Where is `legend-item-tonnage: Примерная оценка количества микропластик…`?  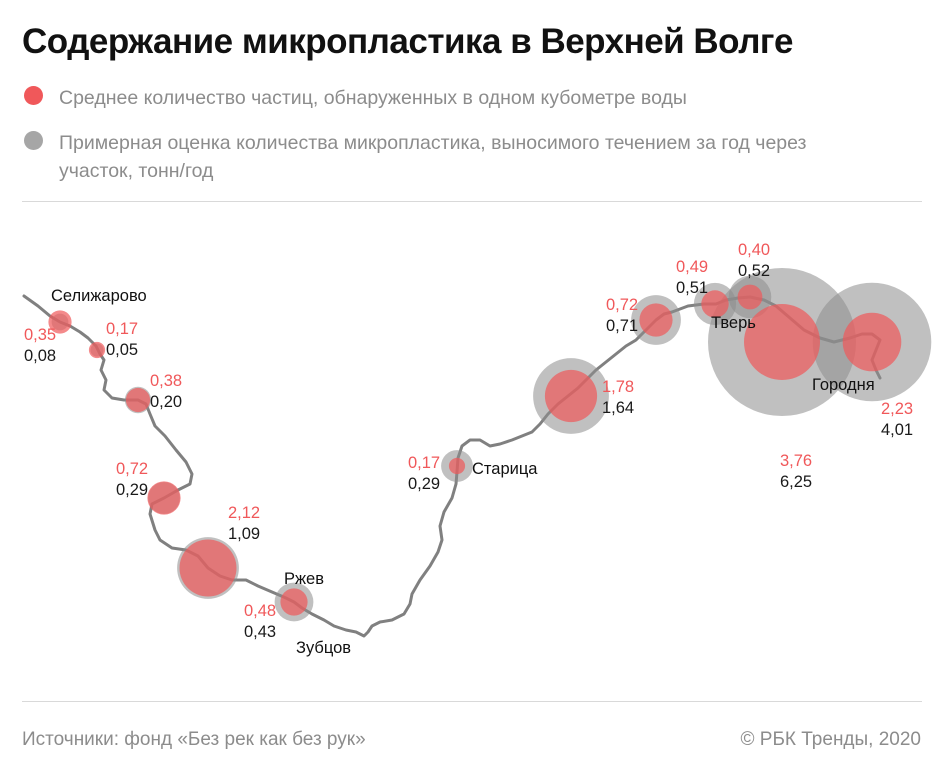
legend-item-tonnage: Примерная оценка количества микропластик… is located at coordinates (464, 157).